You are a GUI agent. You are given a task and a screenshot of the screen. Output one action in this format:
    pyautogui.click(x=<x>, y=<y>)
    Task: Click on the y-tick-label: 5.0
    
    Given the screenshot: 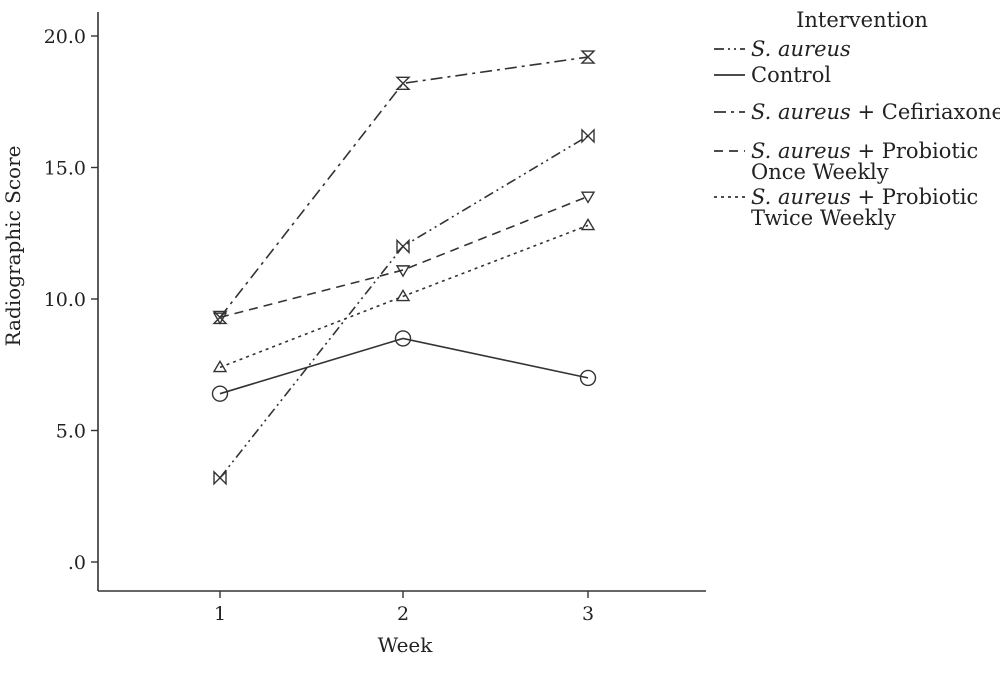 What is the action you would take?
    pyautogui.click(x=71, y=432)
    